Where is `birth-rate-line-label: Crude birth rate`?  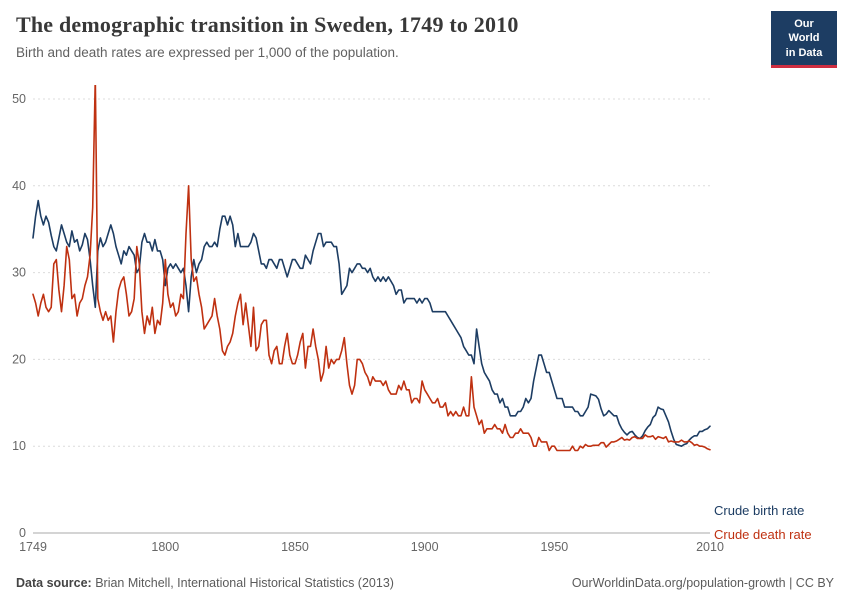
birth-rate-line-label: Crude birth rate is located at coordinates (759, 511).